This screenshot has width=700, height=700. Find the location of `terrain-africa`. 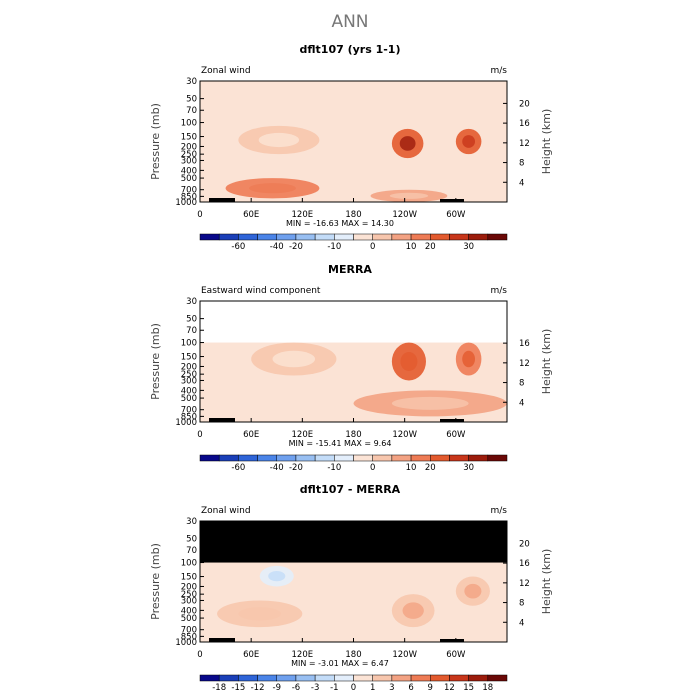

terrain-africa is located at coordinates (222, 640).